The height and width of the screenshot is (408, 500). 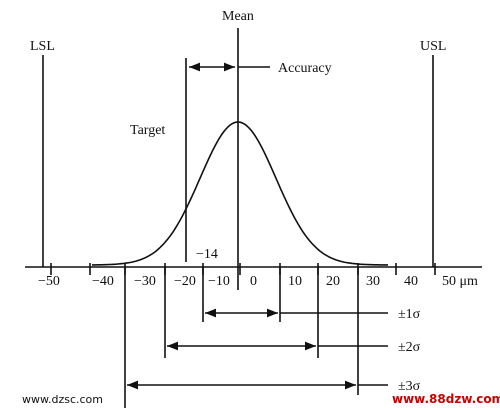 I want to click on tick-label: −20, so click(x=185, y=281).